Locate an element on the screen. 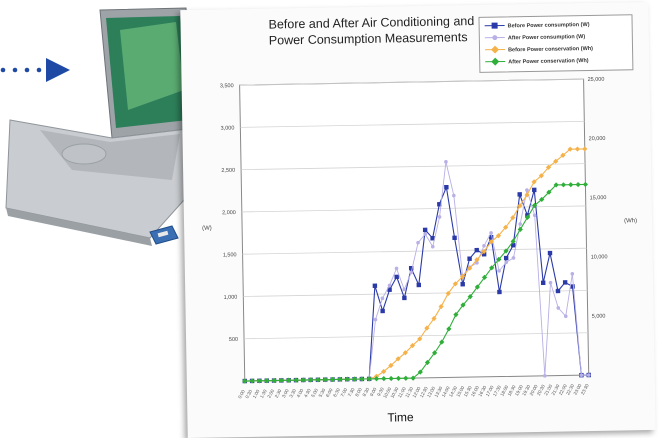  y-right-unit: (Wh) is located at coordinates (630, 221).